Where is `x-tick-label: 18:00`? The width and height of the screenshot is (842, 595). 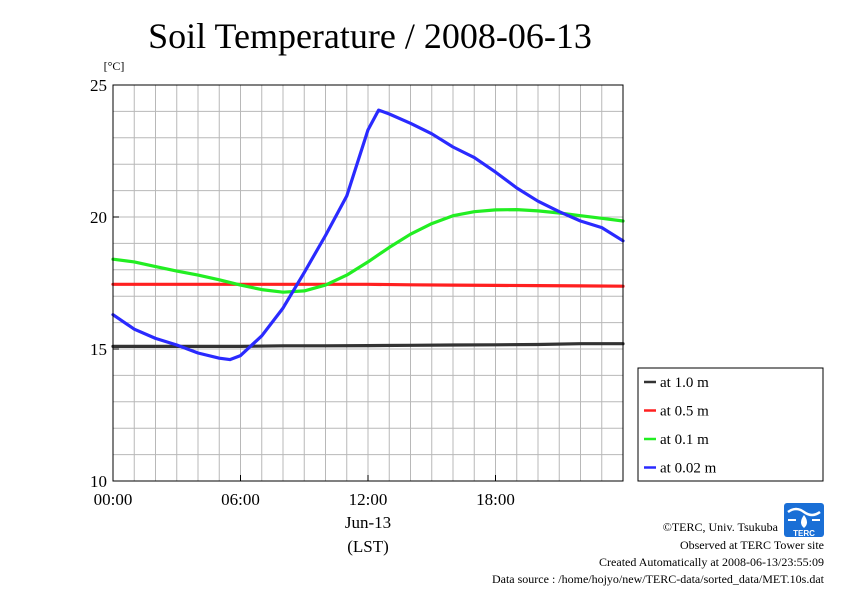
x-tick-label: 18:00 is located at coordinates (495, 499).